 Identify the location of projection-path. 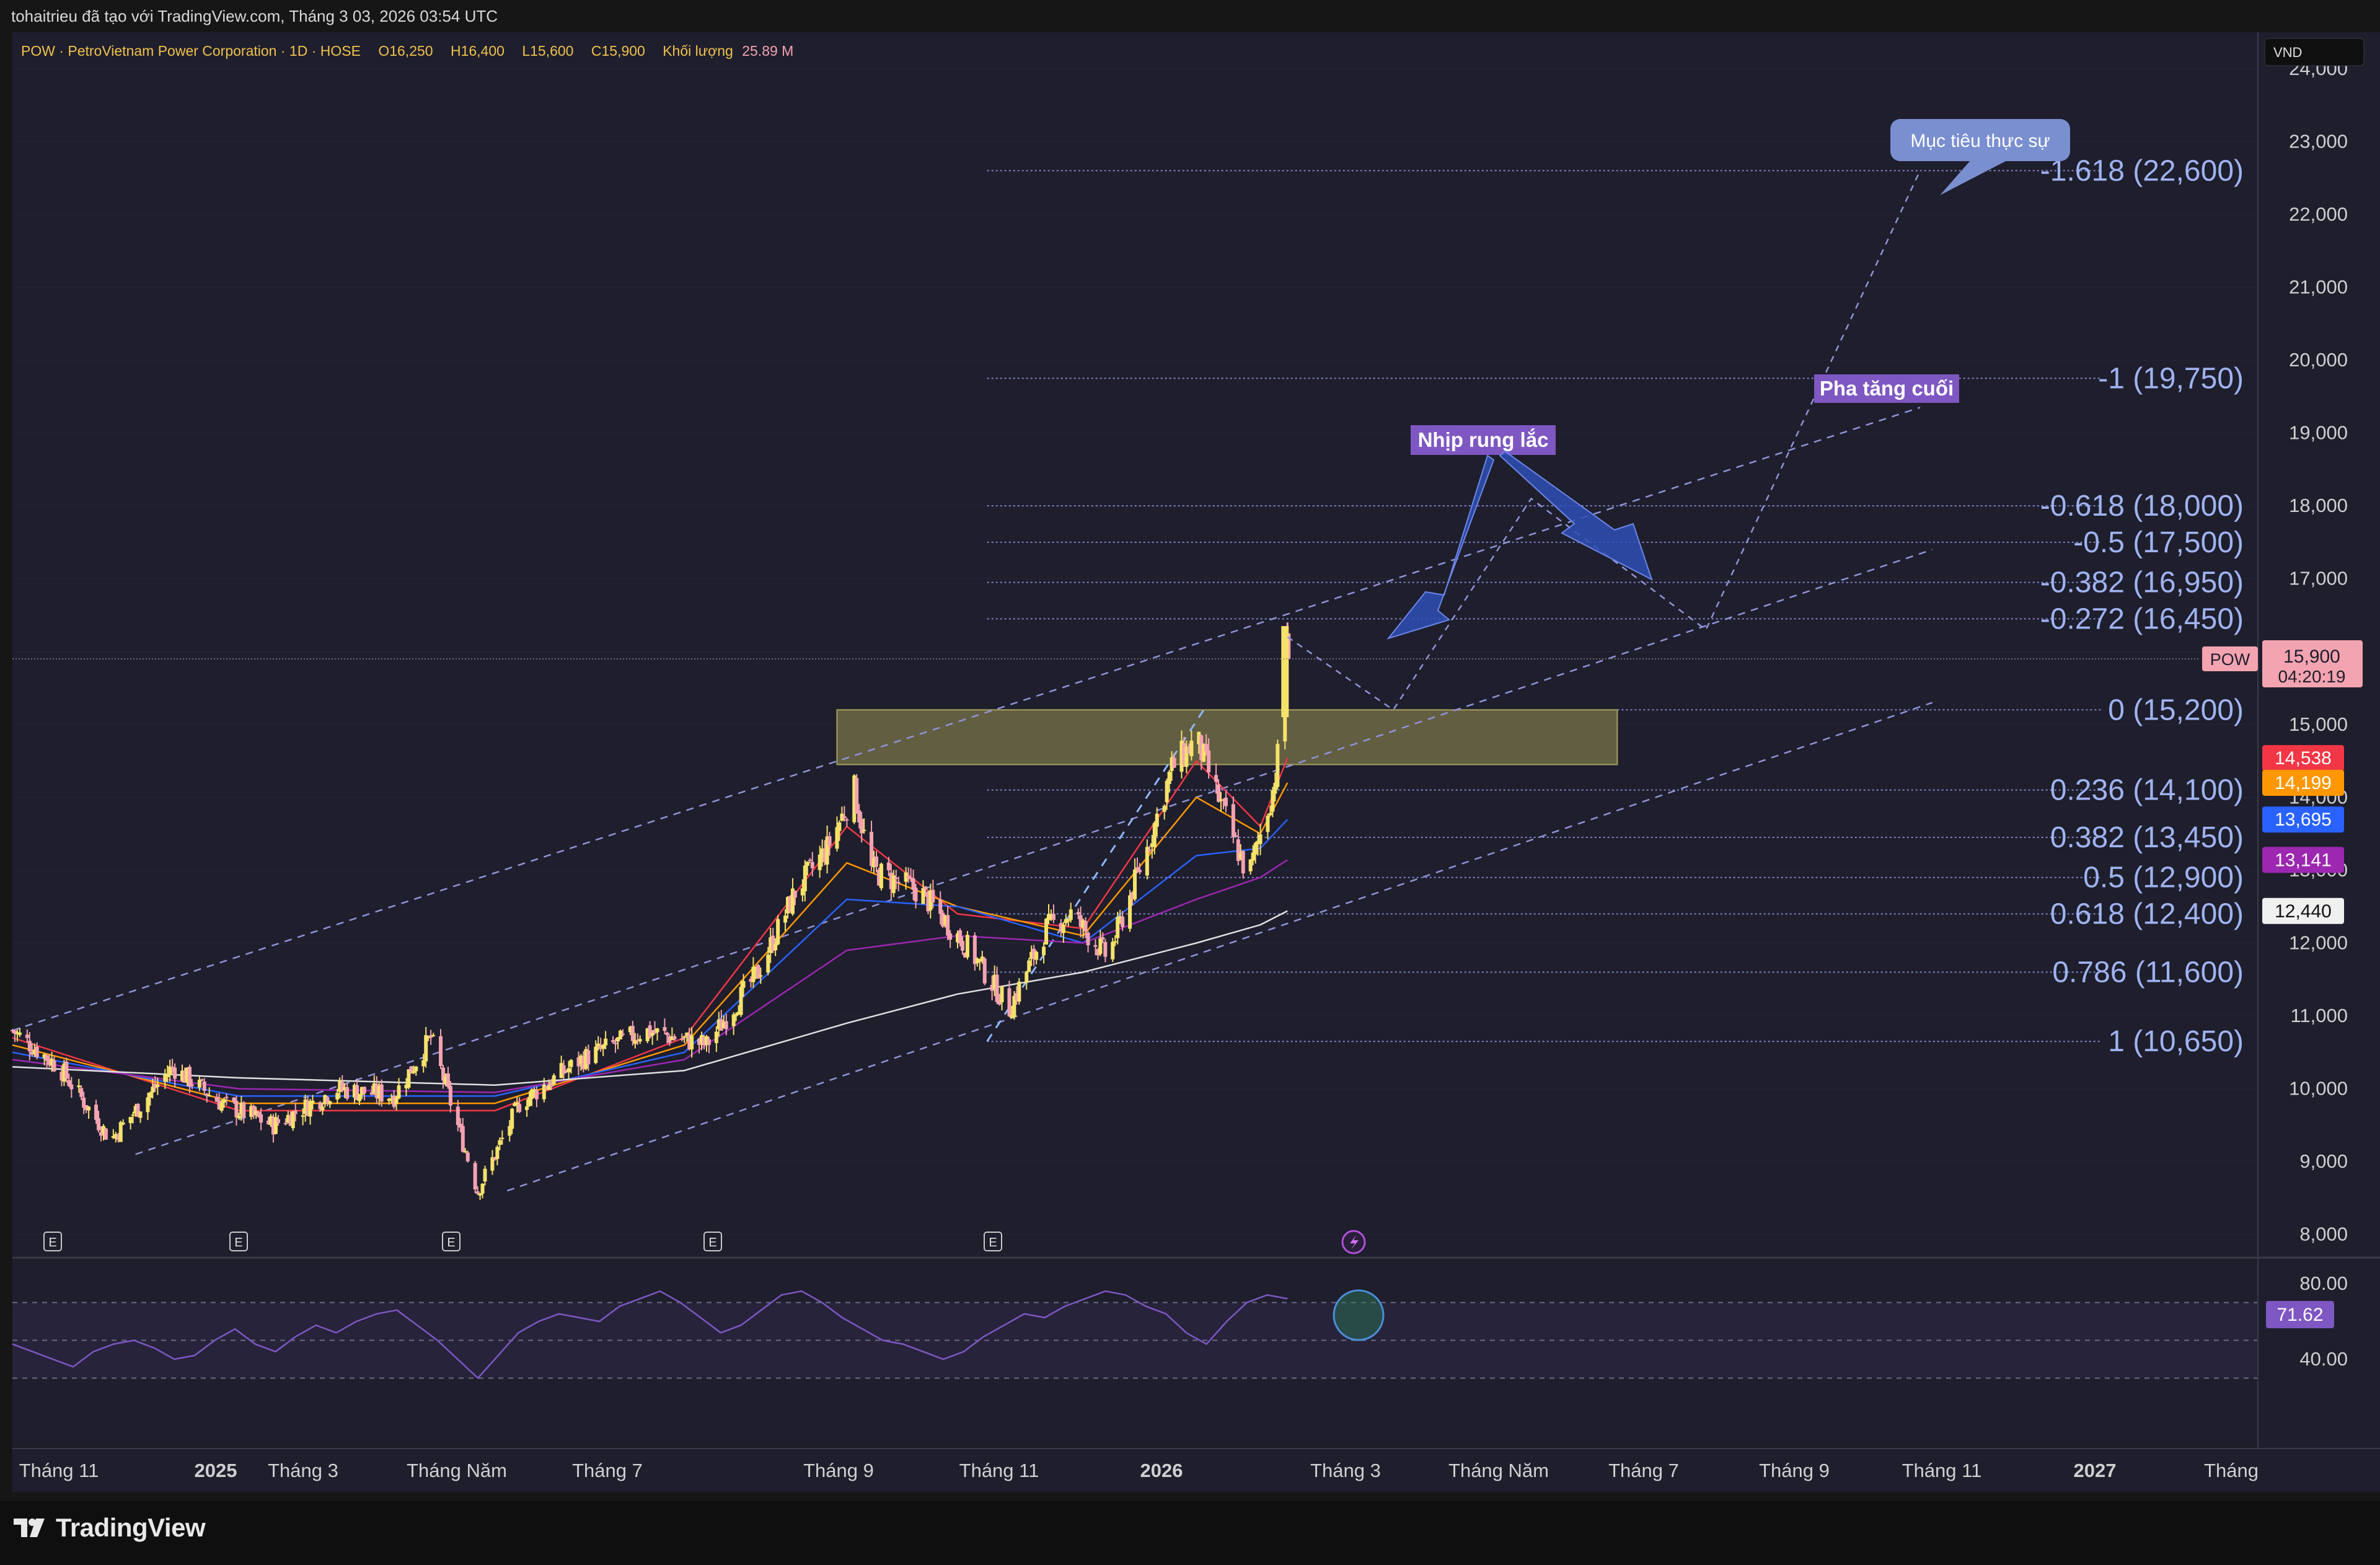
(1604, 441).